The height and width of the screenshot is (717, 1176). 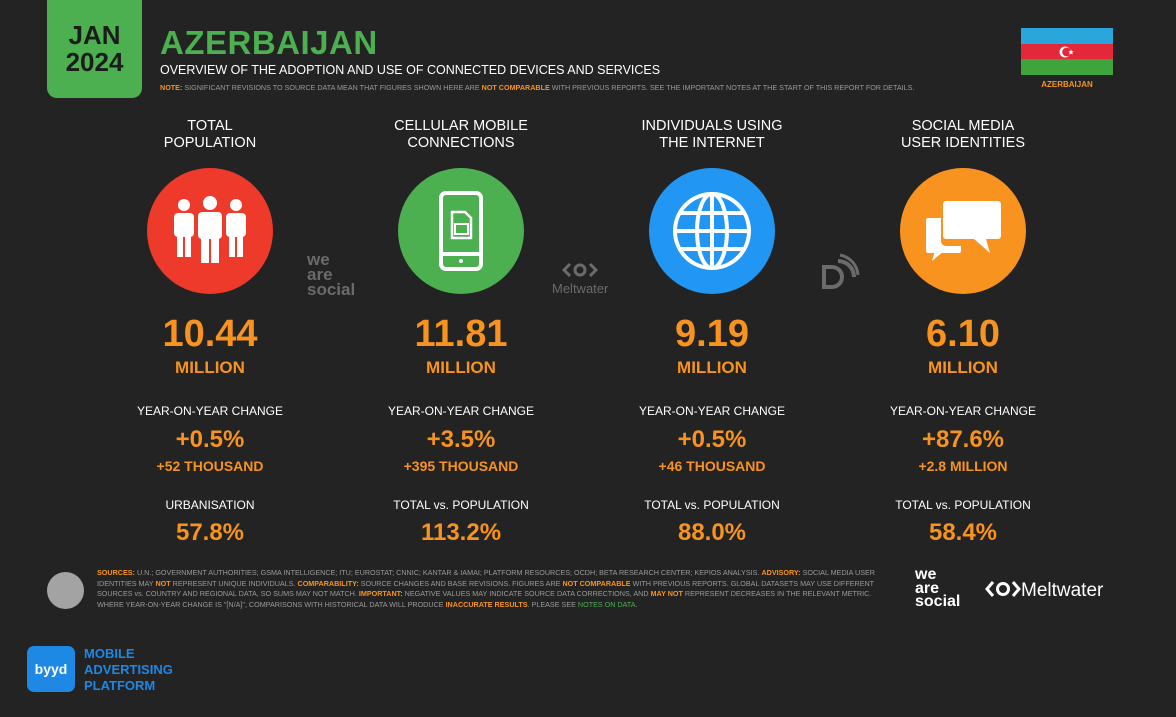 What do you see at coordinates (461, 466) in the screenshot?
I see `yoy-absolute: +395 THOUSAND` at bounding box center [461, 466].